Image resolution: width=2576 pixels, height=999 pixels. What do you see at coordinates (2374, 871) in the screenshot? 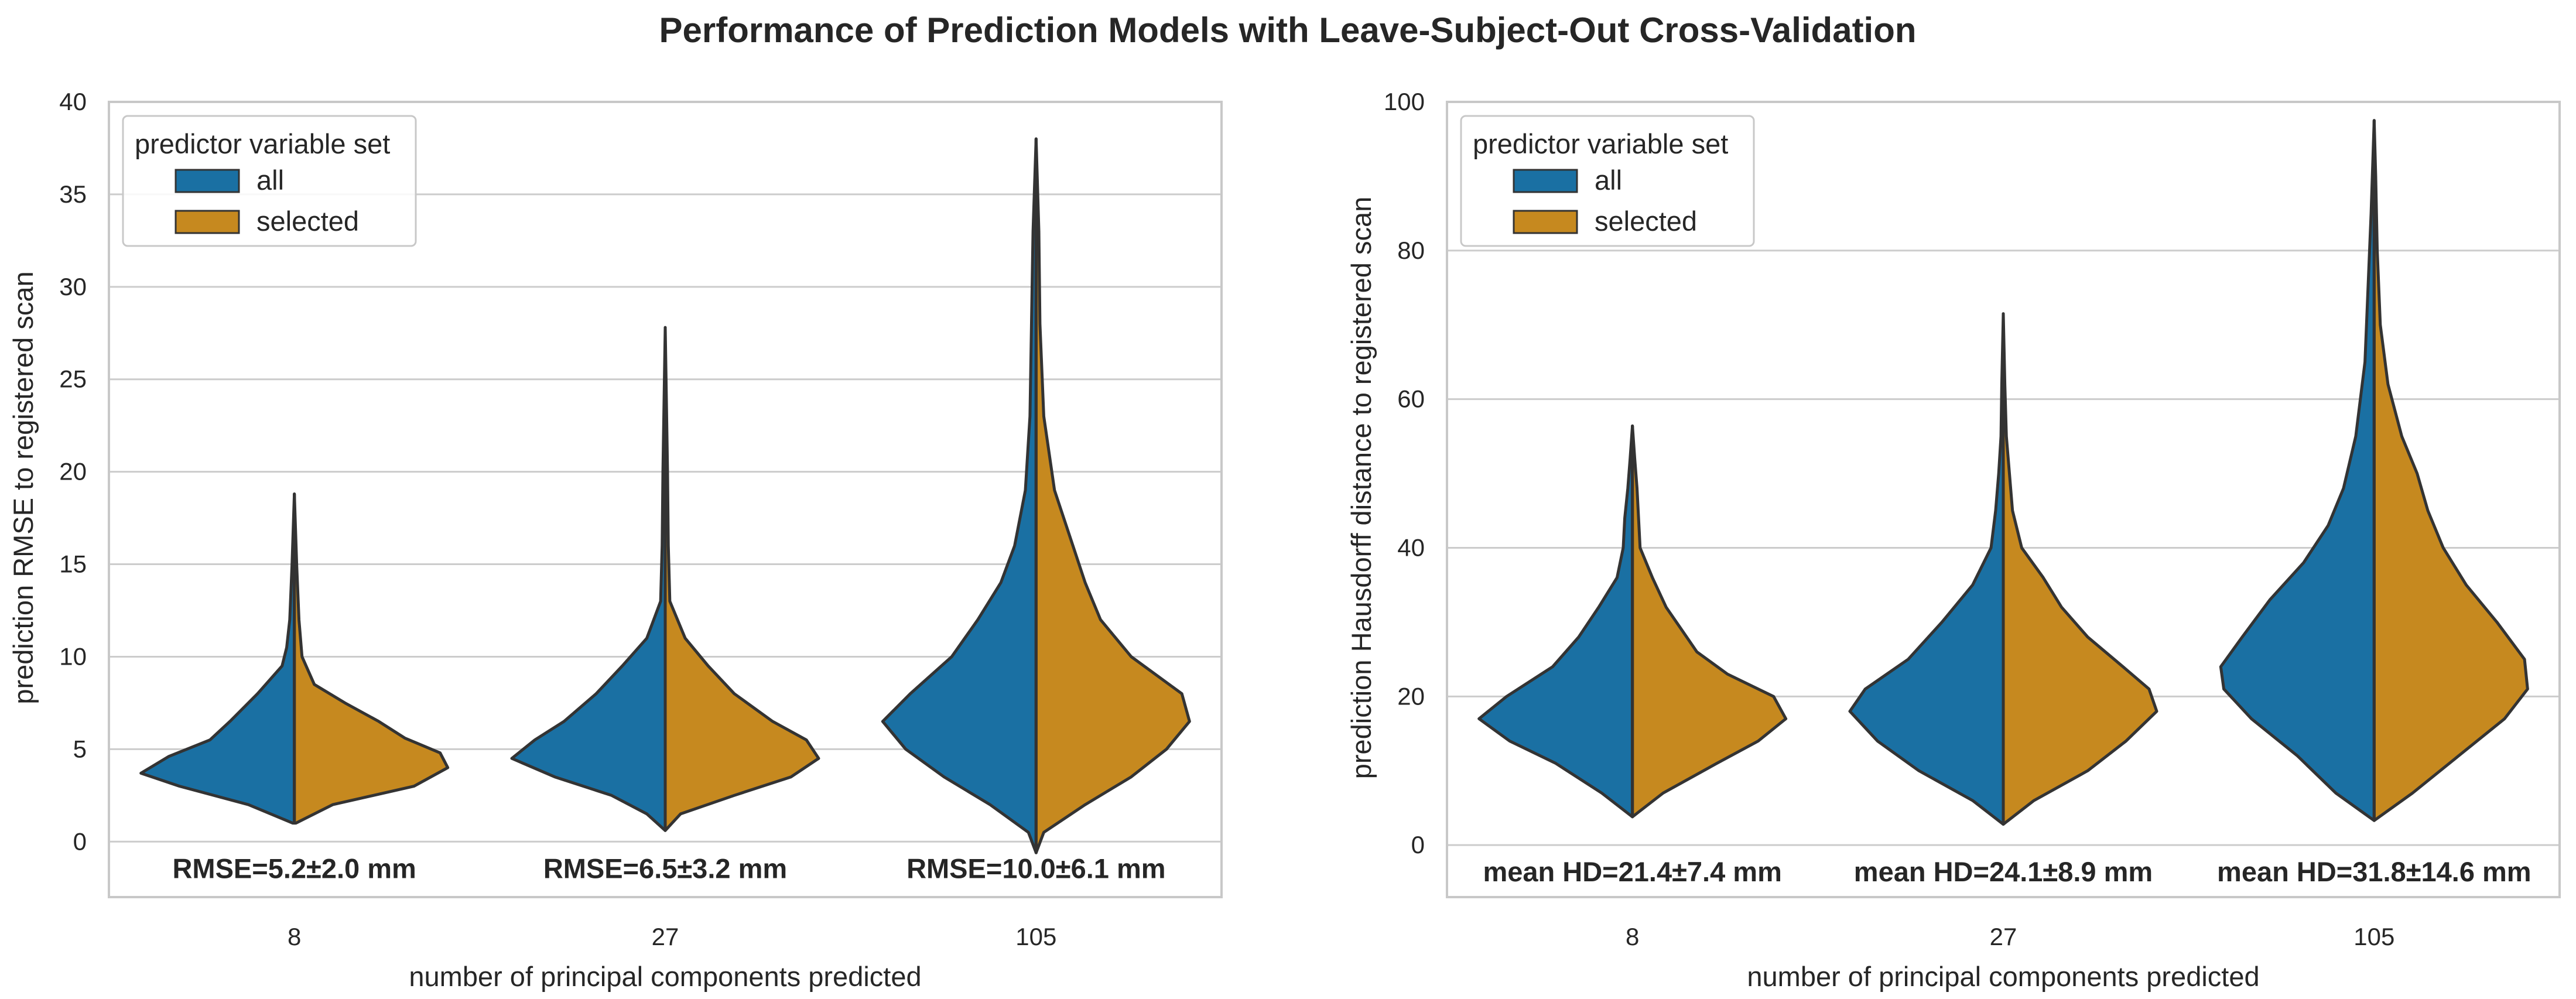
I see `stat-annotation: mean HD=31.8±14.6 mm` at bounding box center [2374, 871].